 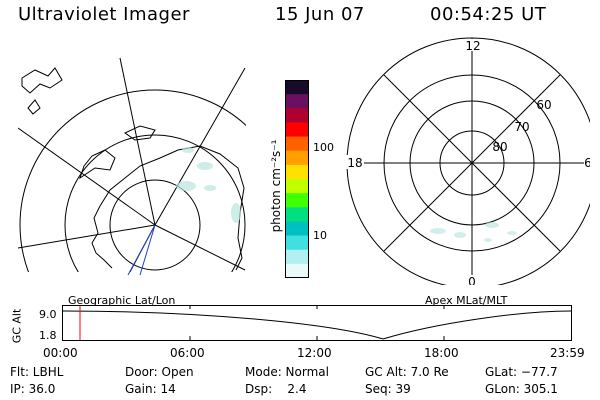 What do you see at coordinates (323, 147) in the screenshot?
I see `colorbar-tick-label: 100` at bounding box center [323, 147].